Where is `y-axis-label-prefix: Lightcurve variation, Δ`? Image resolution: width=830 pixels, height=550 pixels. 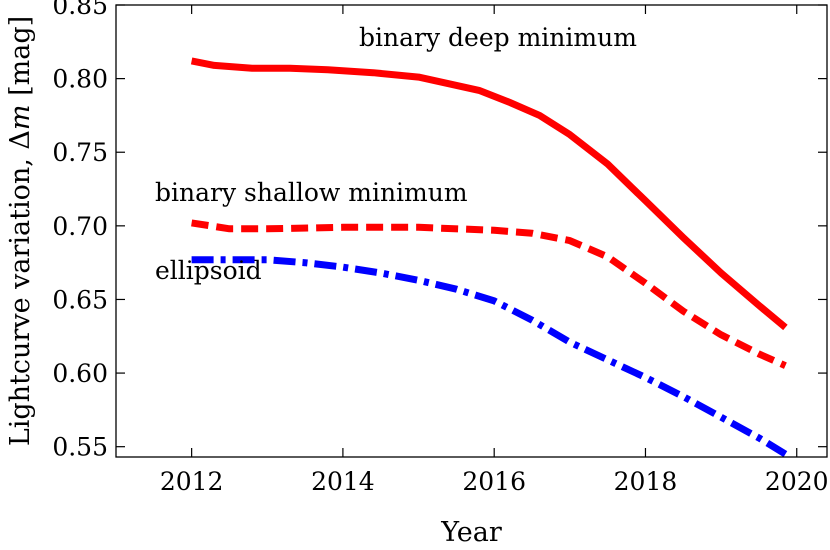
y-axis-label-prefix: Lightcurve variation, Δ is located at coordinates (20, 288).